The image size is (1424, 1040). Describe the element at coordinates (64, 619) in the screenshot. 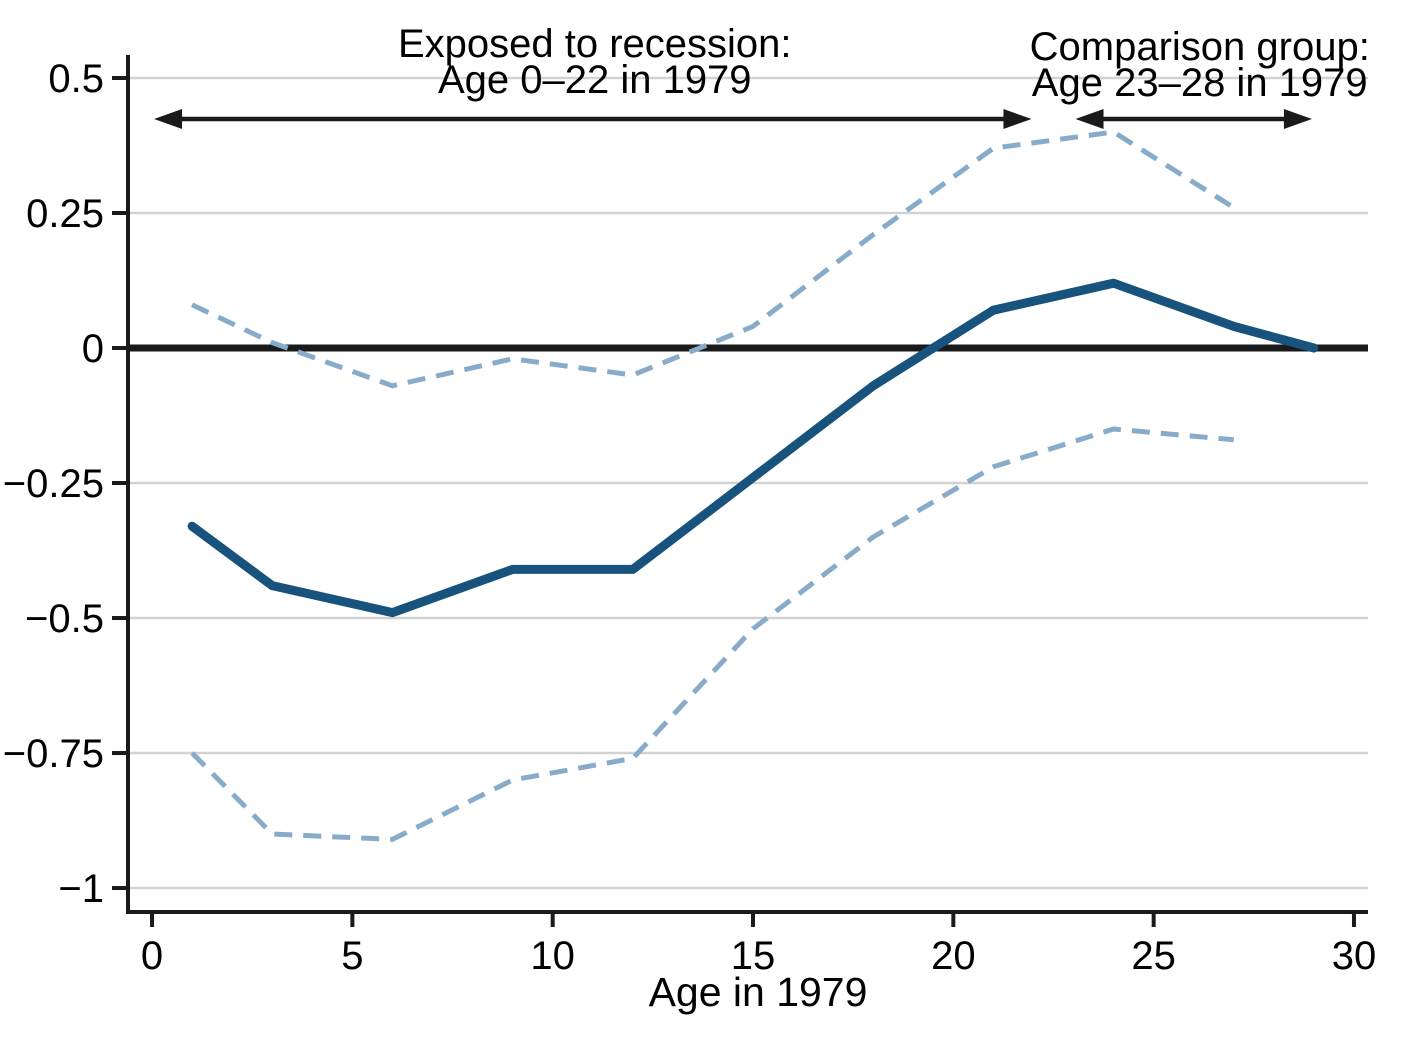

I see `y-tick-label: −0.5` at that location.